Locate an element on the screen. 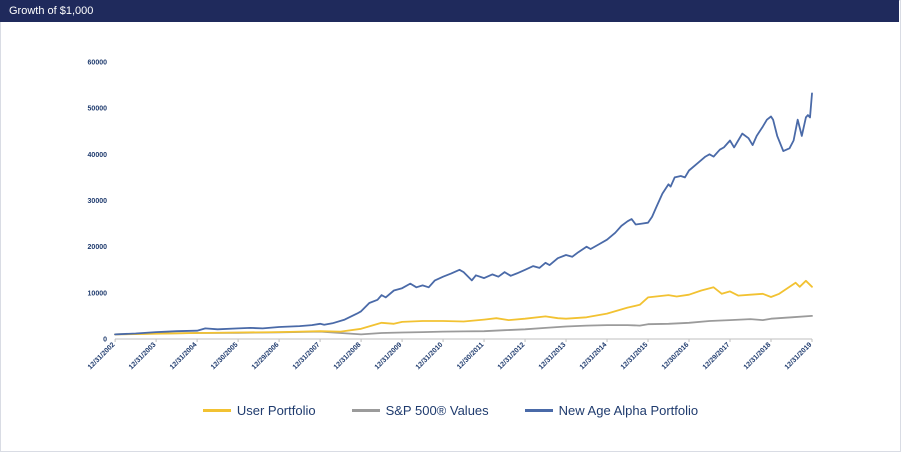  x-tick-label: 12/29/2006 is located at coordinates (266, 356).